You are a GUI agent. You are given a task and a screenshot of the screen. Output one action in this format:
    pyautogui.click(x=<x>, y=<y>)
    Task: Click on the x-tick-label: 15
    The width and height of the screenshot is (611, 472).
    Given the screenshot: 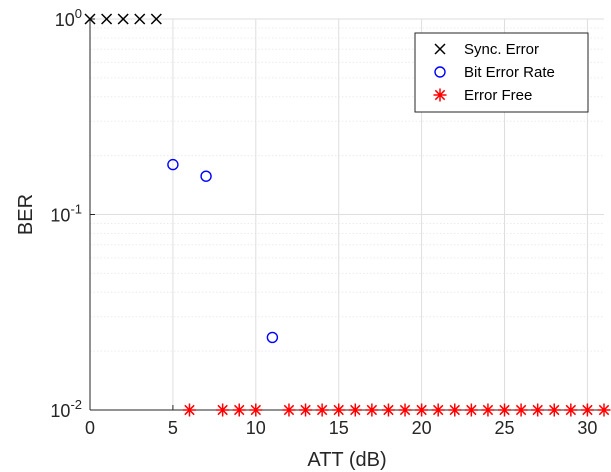 What is the action you would take?
    pyautogui.click(x=339, y=428)
    